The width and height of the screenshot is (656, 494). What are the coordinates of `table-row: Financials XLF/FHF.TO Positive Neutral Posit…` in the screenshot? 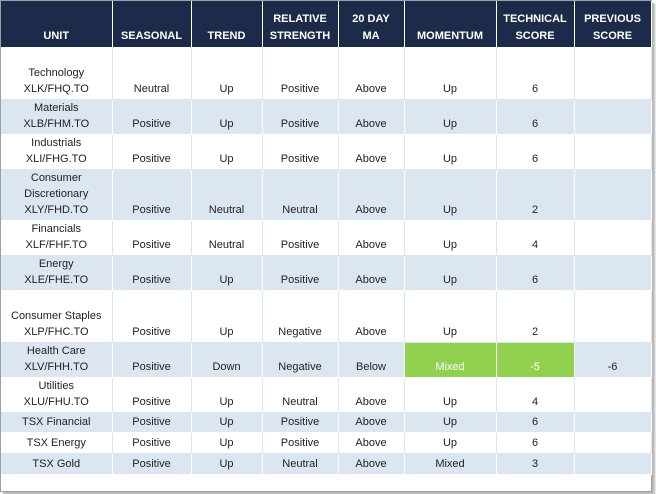 It's located at (326, 238).